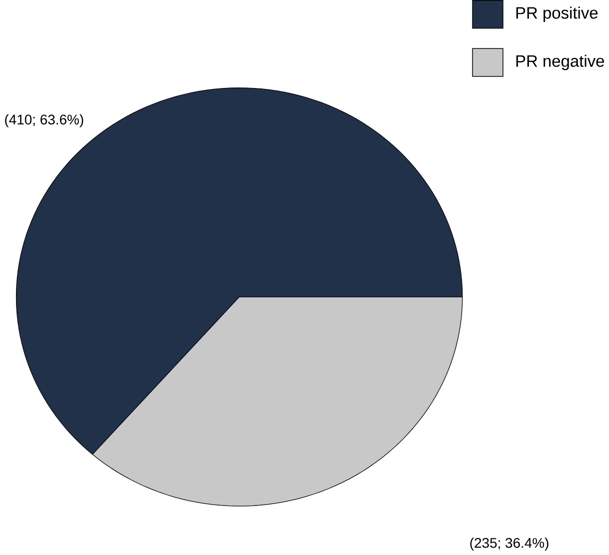 The image size is (609, 555). Describe the element at coordinates (44, 121) in the screenshot. I see `data-label: (410; 63.6%)` at that location.